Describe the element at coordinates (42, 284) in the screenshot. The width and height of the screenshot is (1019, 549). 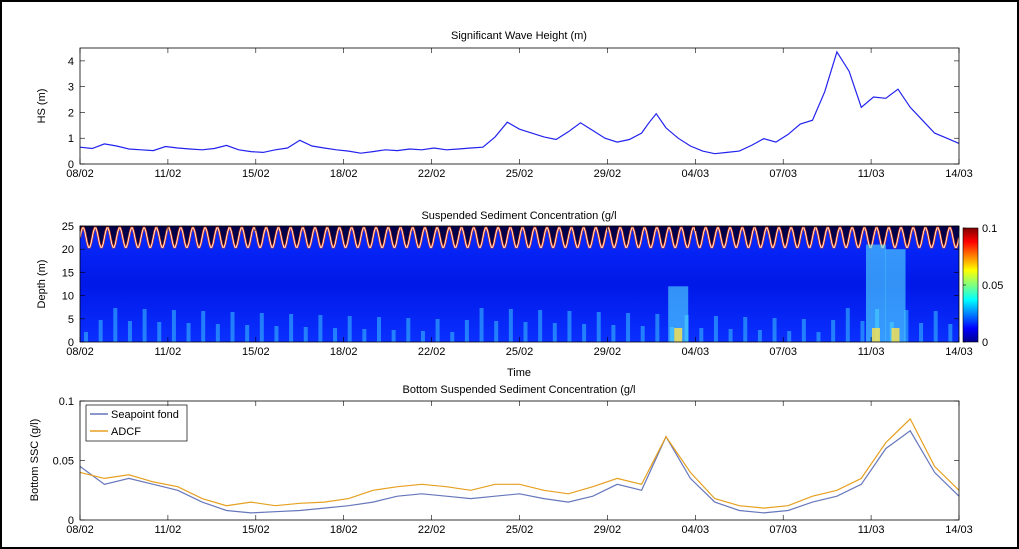
I see `y-axis-label: Depth (m)` at that location.